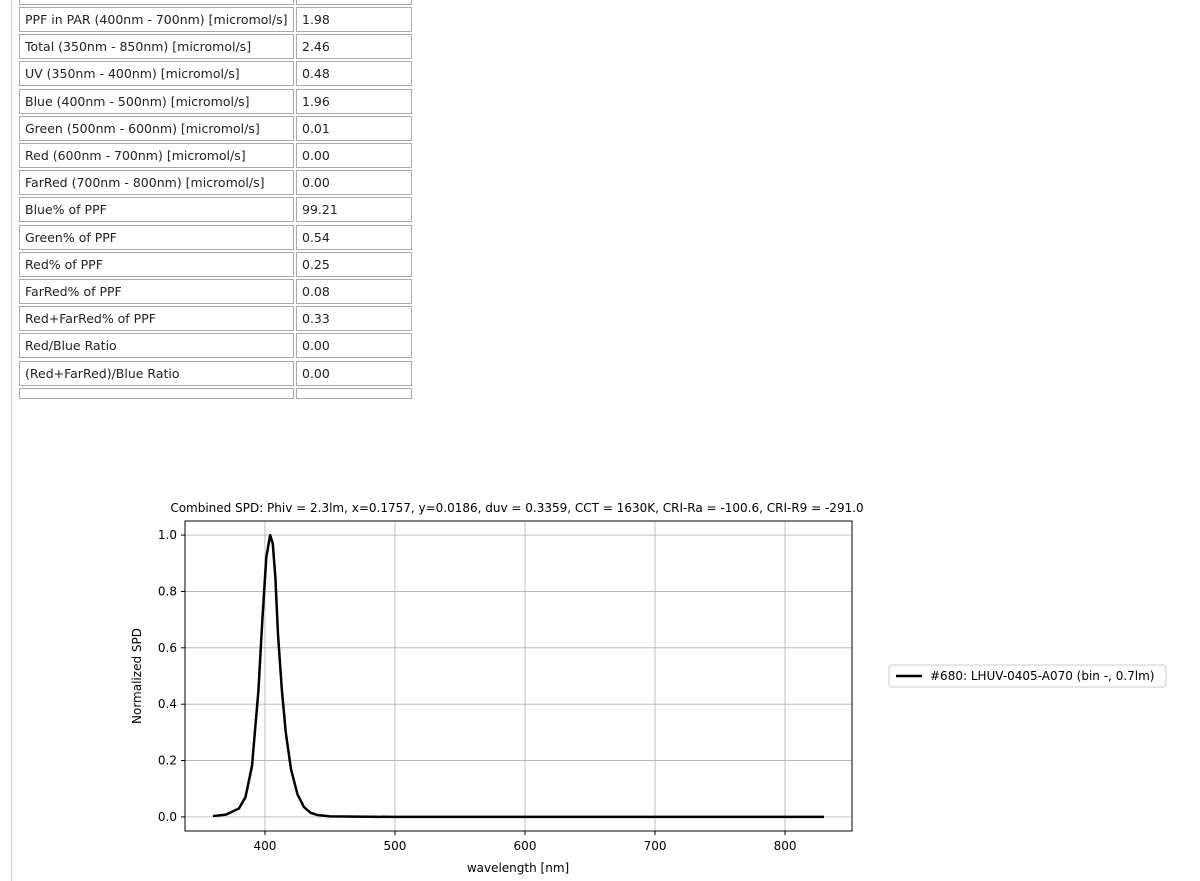 Image resolution: width=1200 pixels, height=881 pixels. I want to click on row-value: 0.25, so click(354, 264).